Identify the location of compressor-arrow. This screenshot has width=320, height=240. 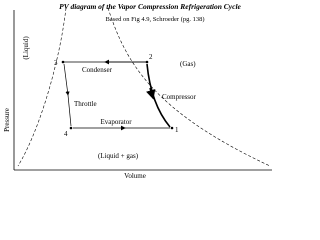
(151, 93).